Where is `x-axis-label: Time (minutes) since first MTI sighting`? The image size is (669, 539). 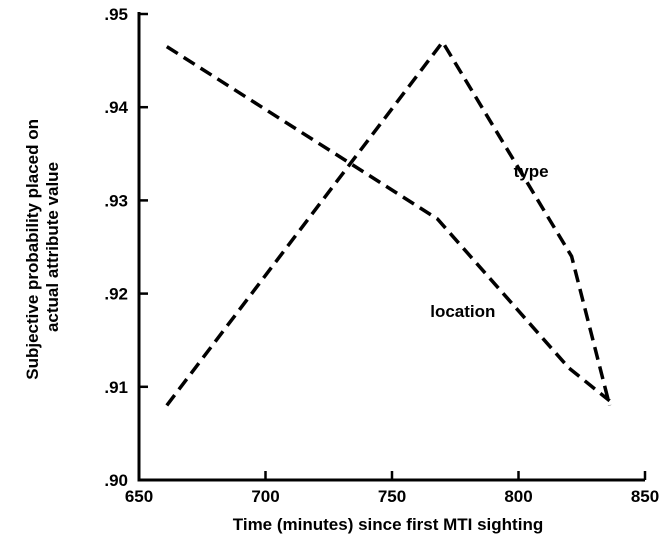
x-axis-label: Time (minutes) since first MTI sighting is located at coordinates (388, 524).